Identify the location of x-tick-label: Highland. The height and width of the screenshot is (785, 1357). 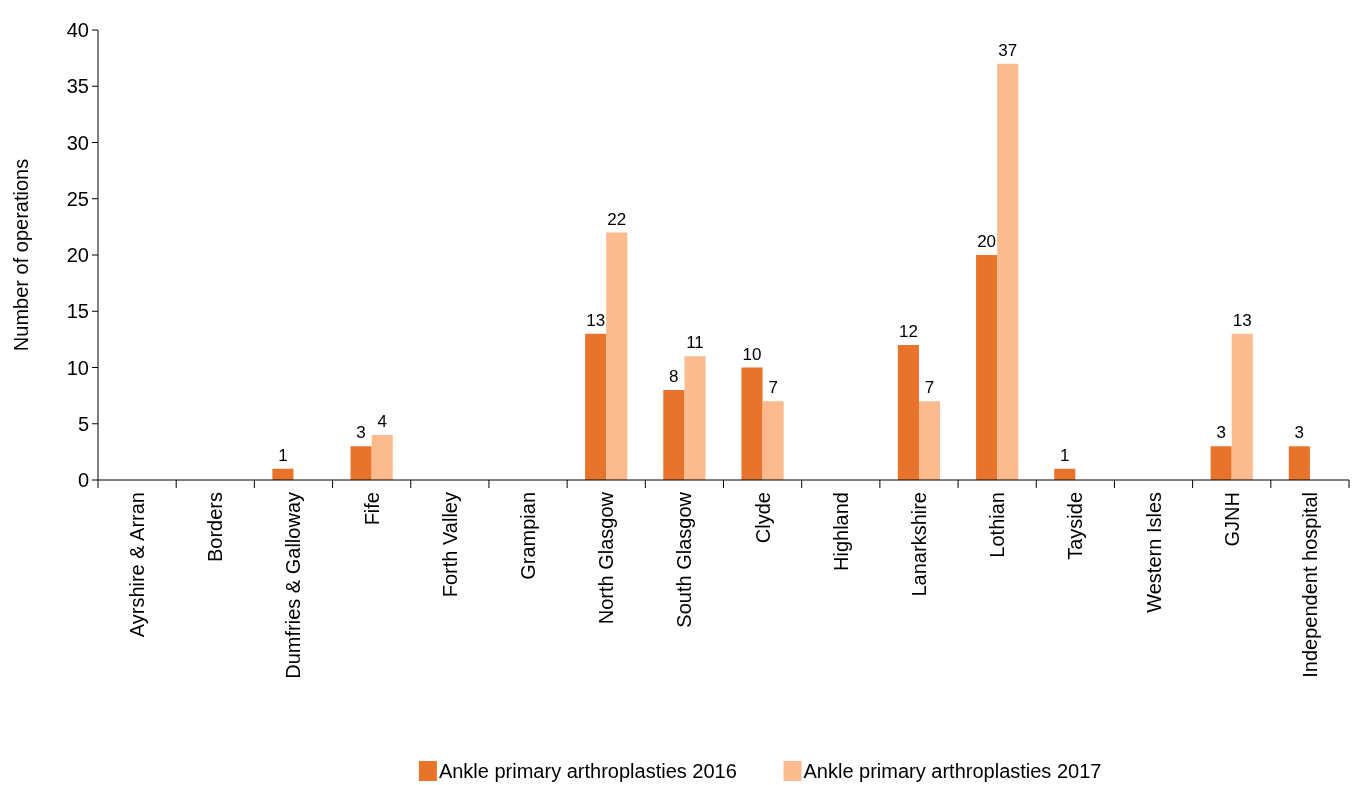
(840, 531).